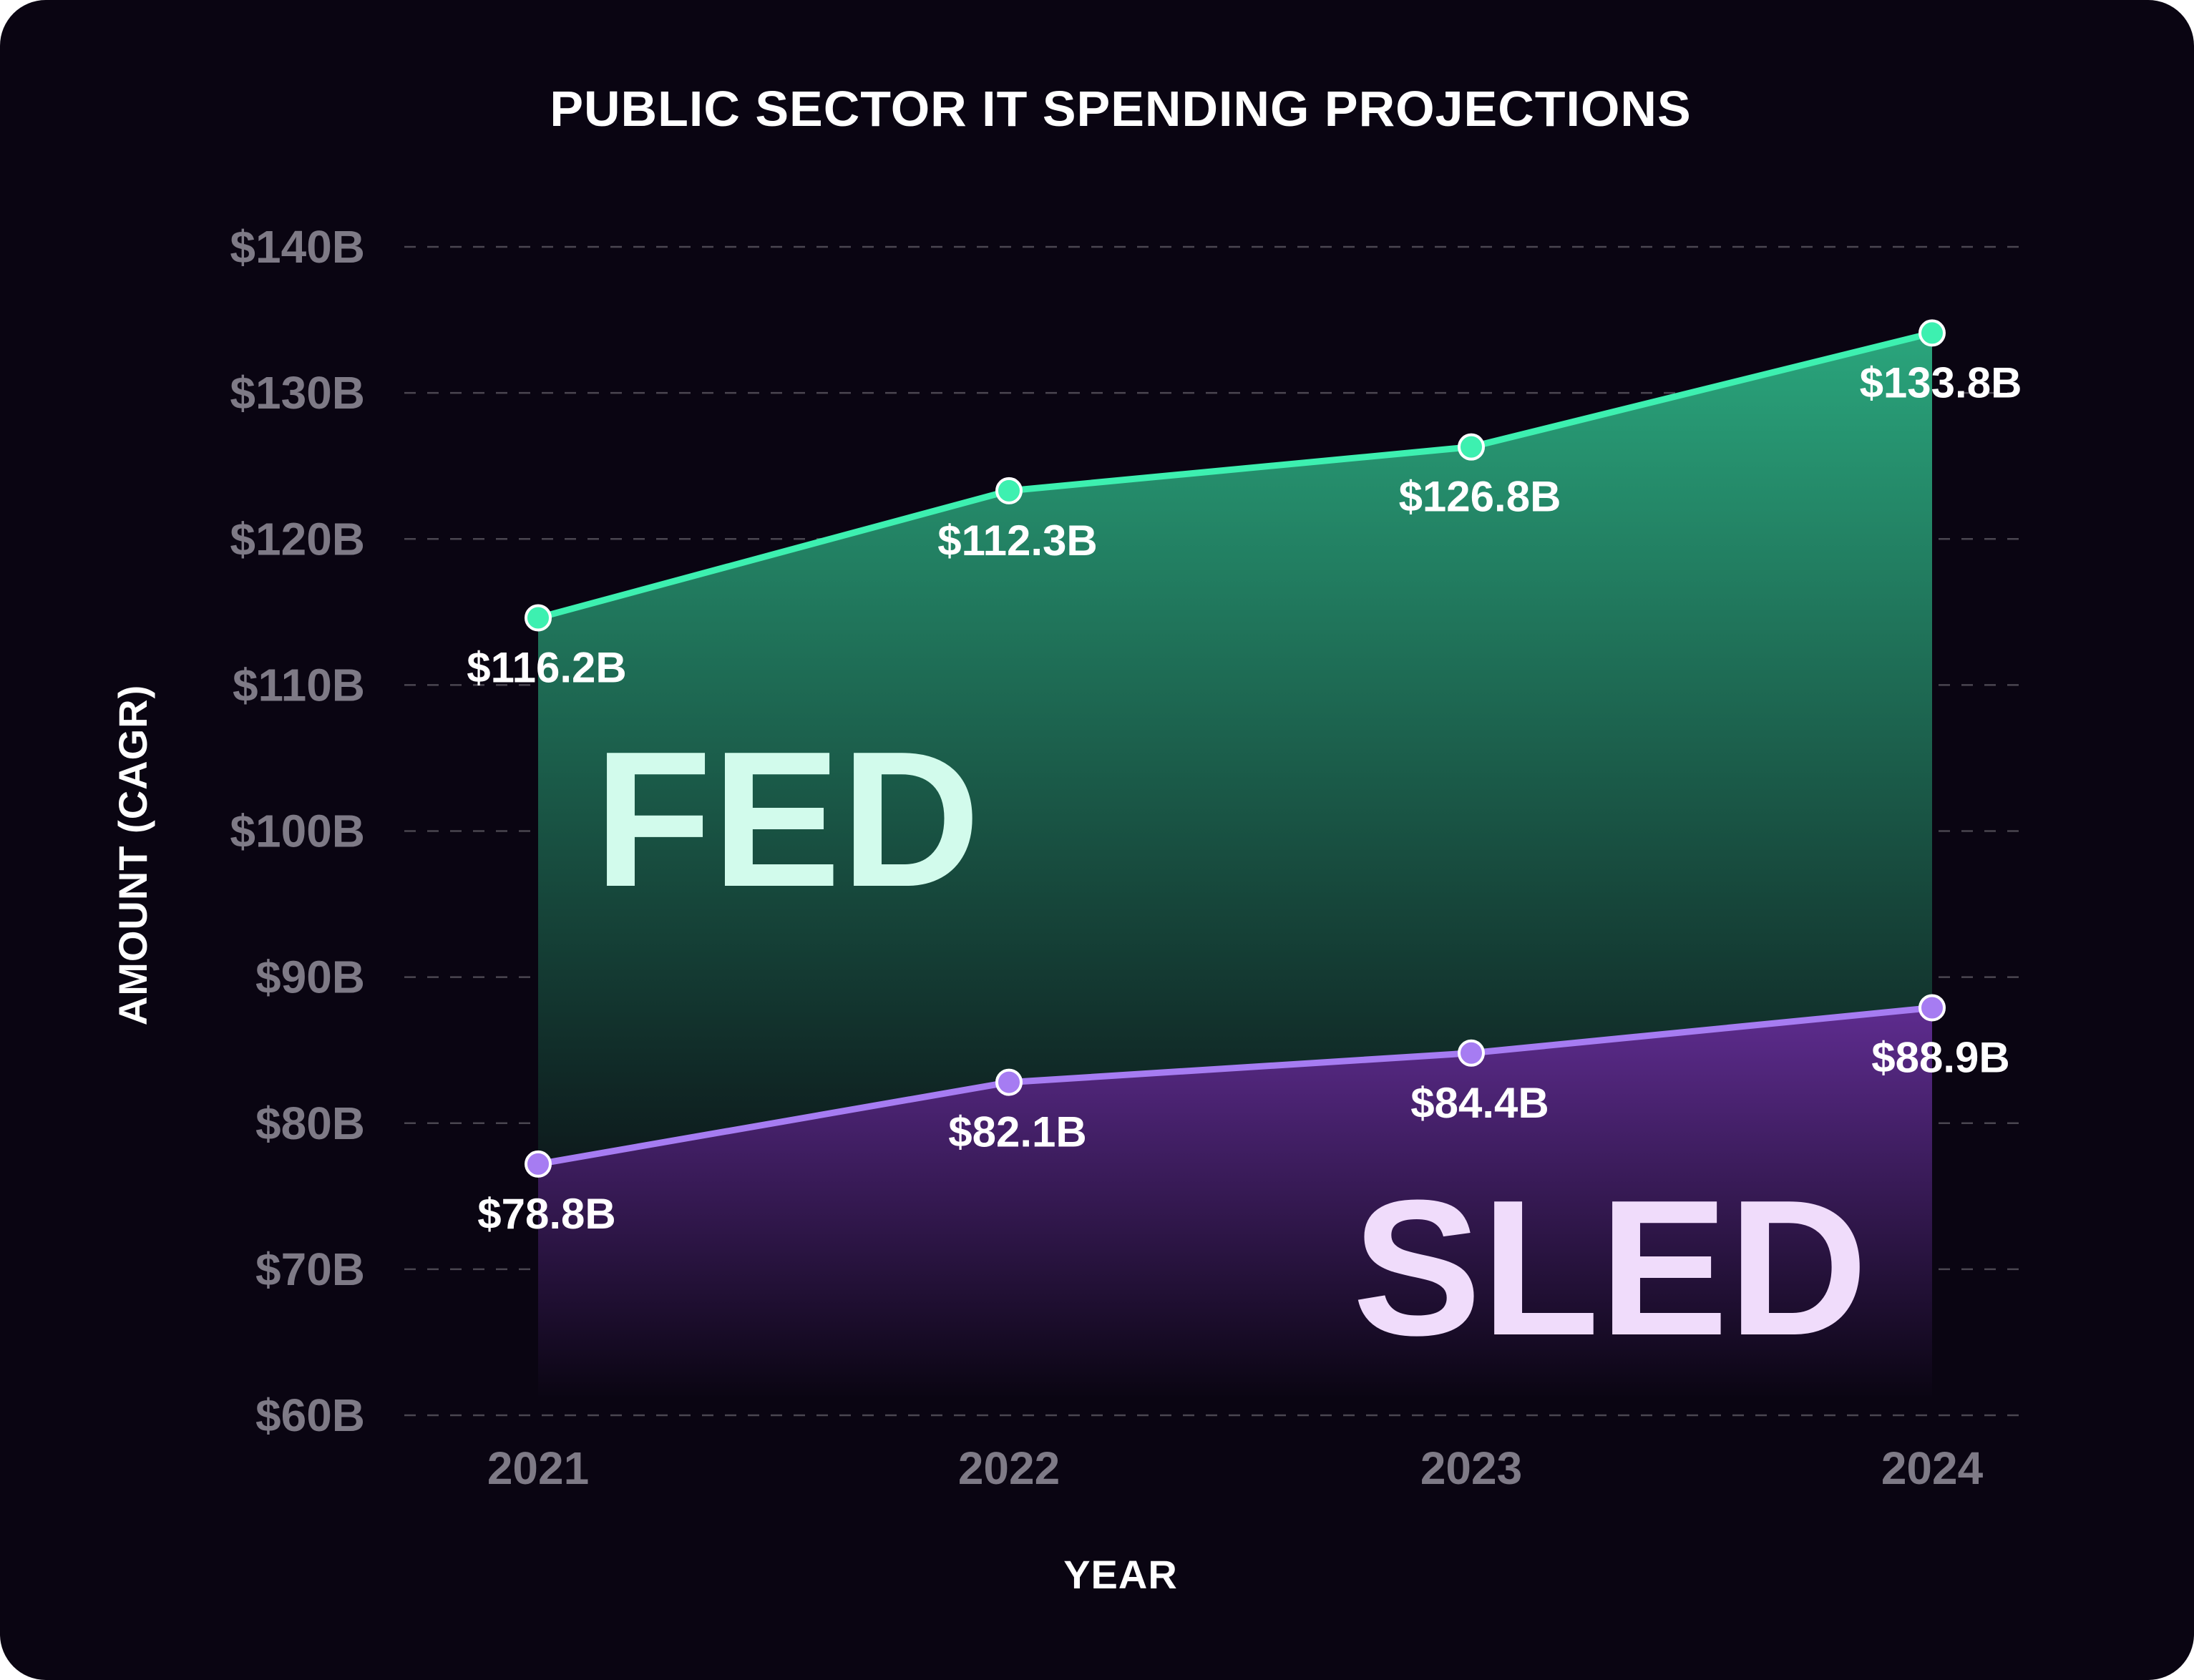  I want to click on x-tick-label: 2023, so click(1471, 1468).